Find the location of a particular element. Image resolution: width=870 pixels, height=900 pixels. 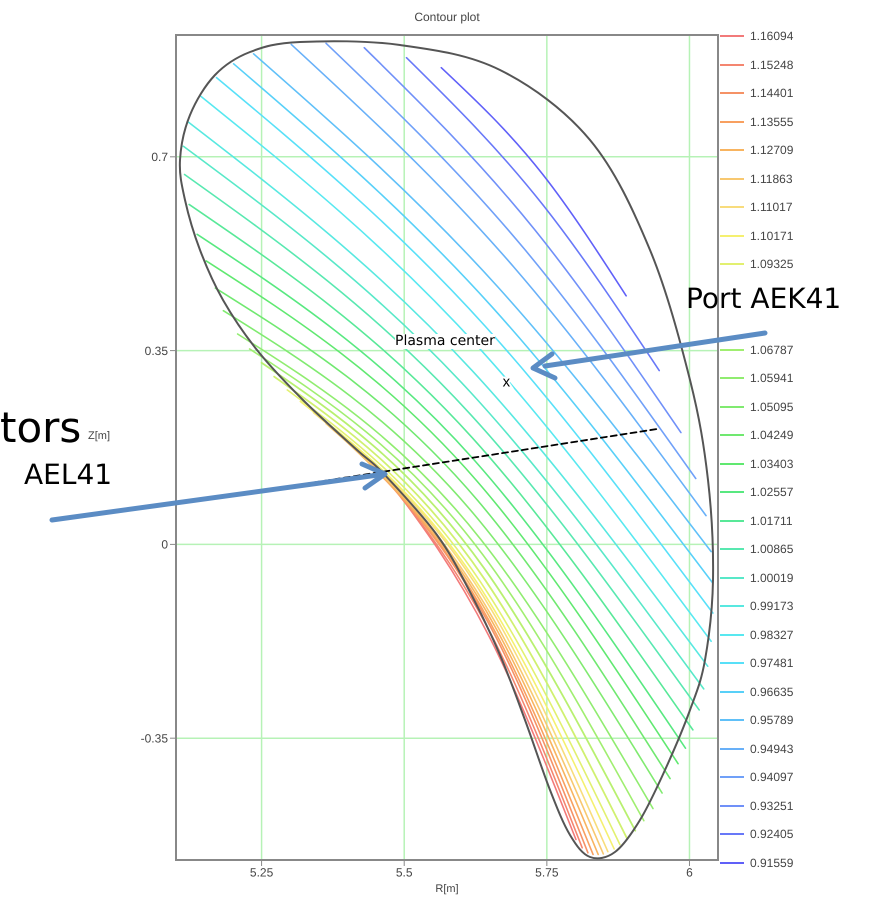

chart-title: Contour plot is located at coordinates (447, 17).